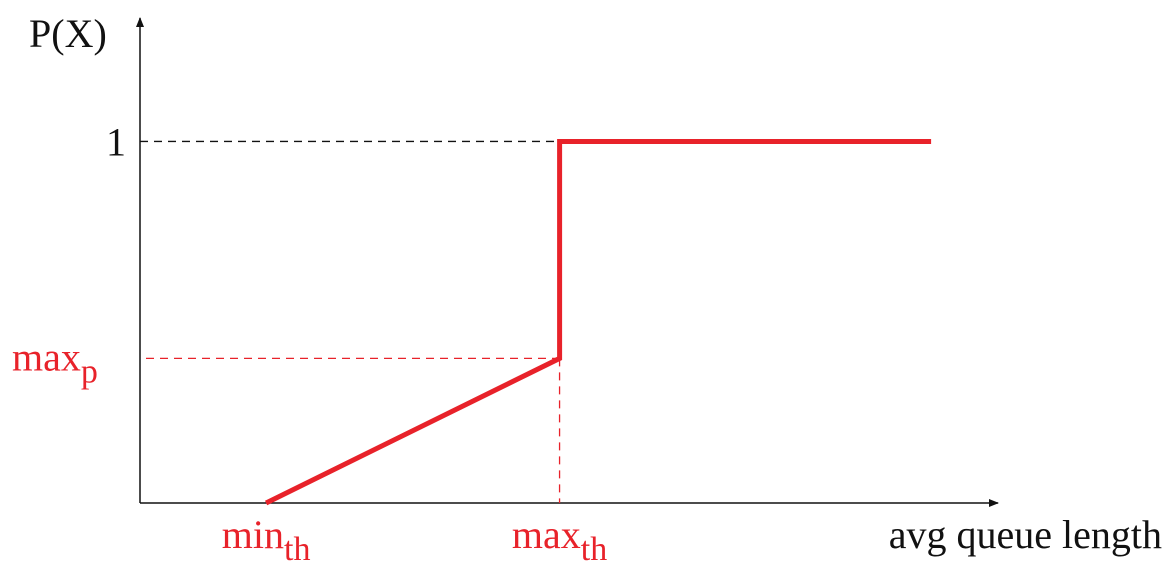  I want to click on y-axis-label: P(X), so click(68, 33).